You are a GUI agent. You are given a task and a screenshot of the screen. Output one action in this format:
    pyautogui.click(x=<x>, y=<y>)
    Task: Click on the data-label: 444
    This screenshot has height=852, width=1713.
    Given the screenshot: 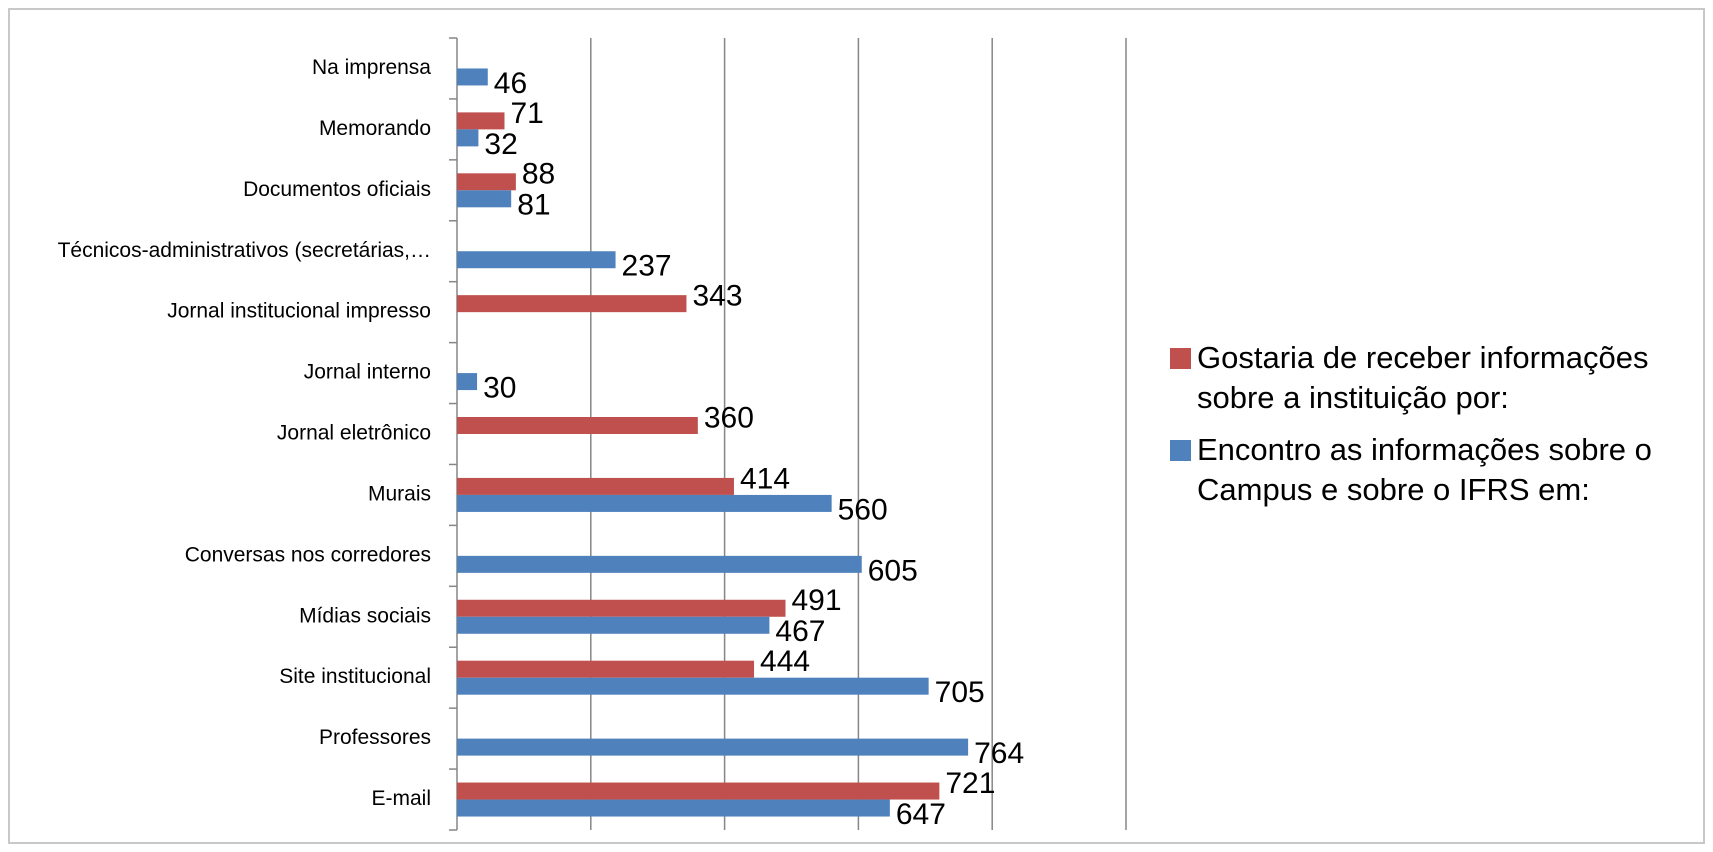 What is the action you would take?
    pyautogui.click(x=785, y=661)
    